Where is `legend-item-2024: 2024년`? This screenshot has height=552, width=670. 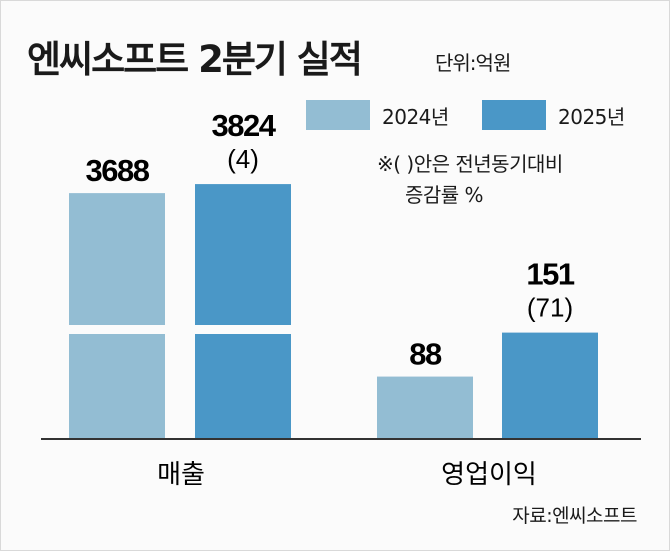
legend-item-2024: 2024년 is located at coordinates (377, 115).